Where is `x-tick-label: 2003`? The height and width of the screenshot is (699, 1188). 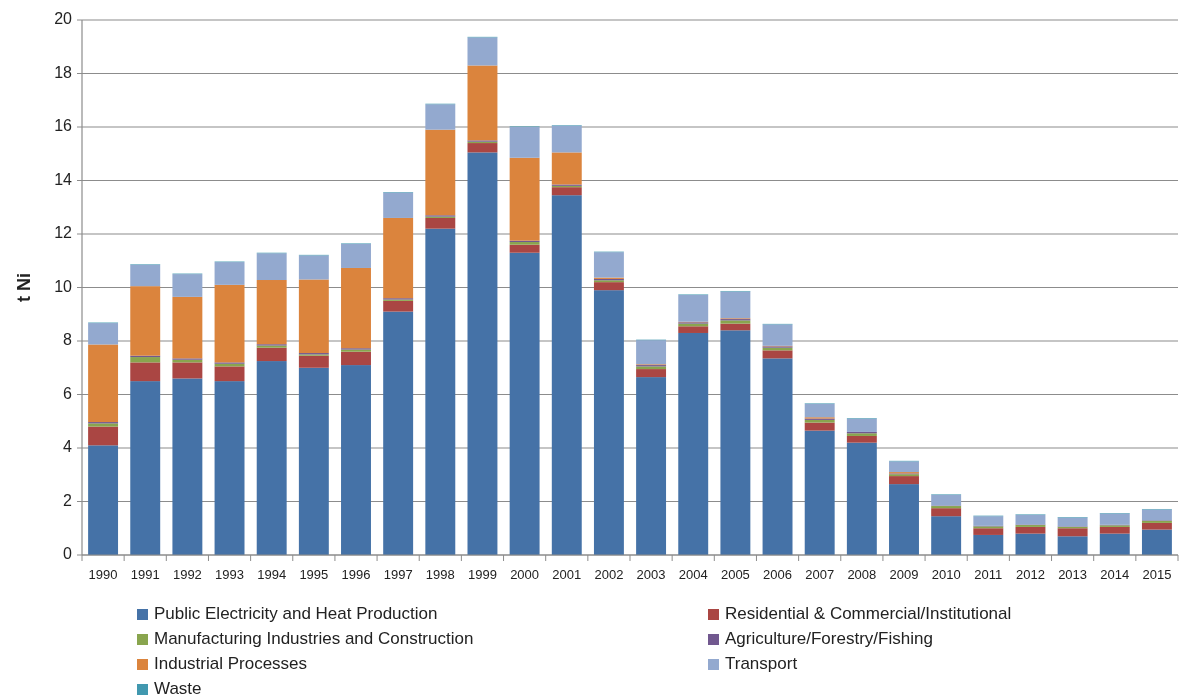
x-tick-label: 2003 is located at coordinates (651, 574).